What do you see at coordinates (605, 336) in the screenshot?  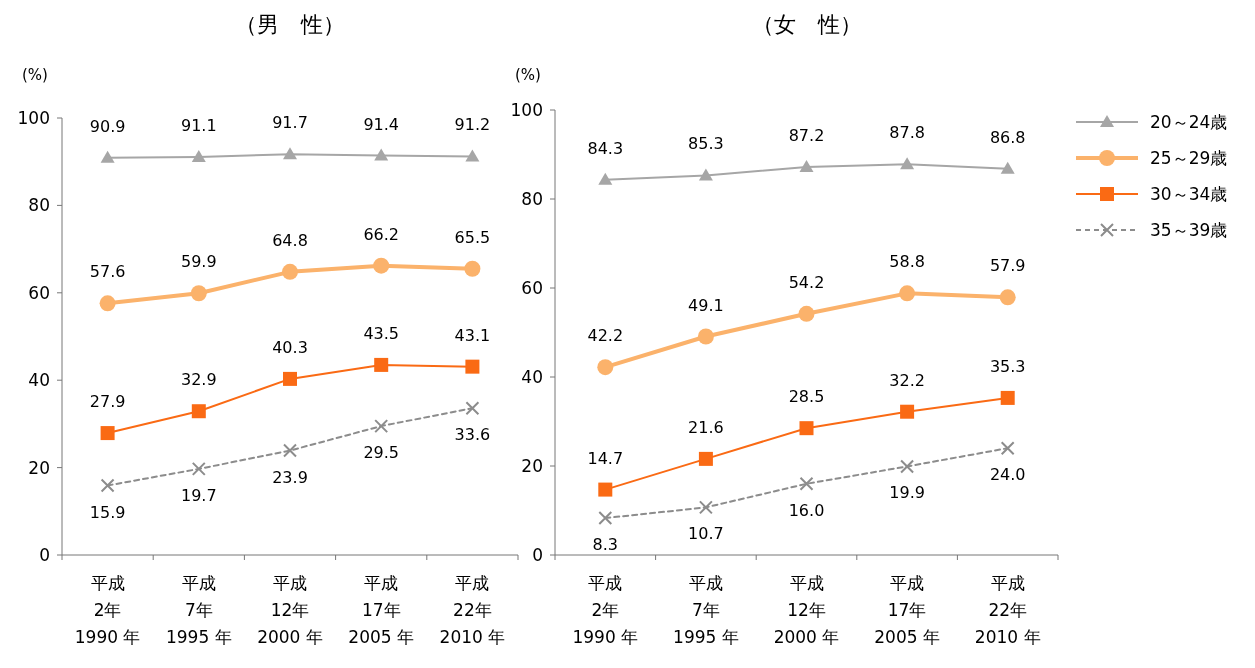 I see `data-label: 42.2` at bounding box center [605, 336].